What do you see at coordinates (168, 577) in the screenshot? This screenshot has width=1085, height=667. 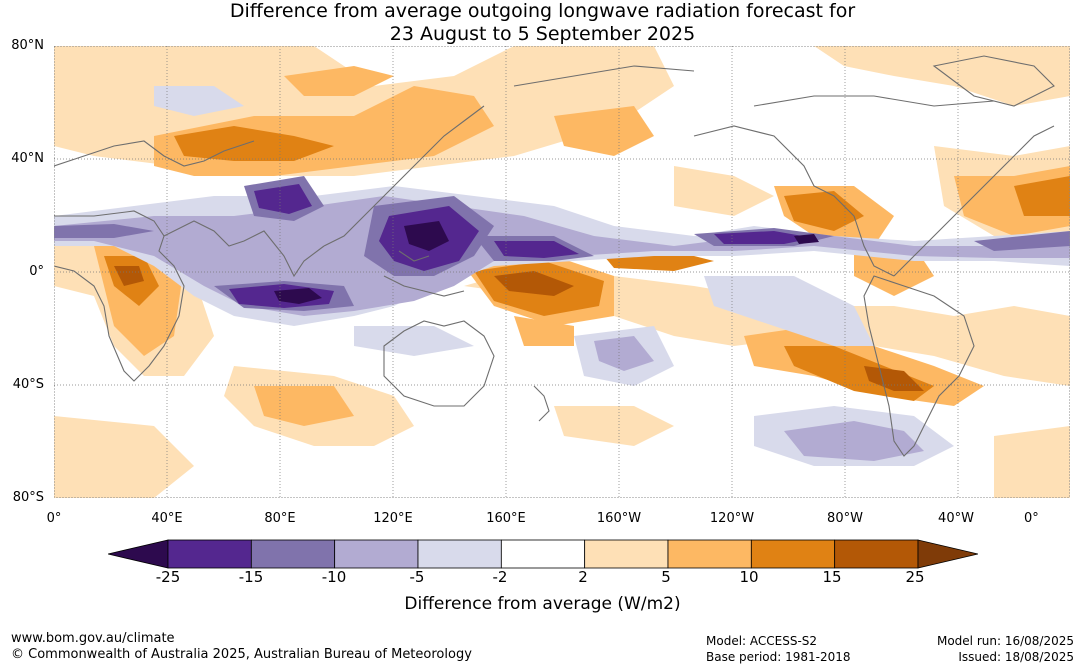 I see `cbar-tick-label: -25` at bounding box center [168, 577].